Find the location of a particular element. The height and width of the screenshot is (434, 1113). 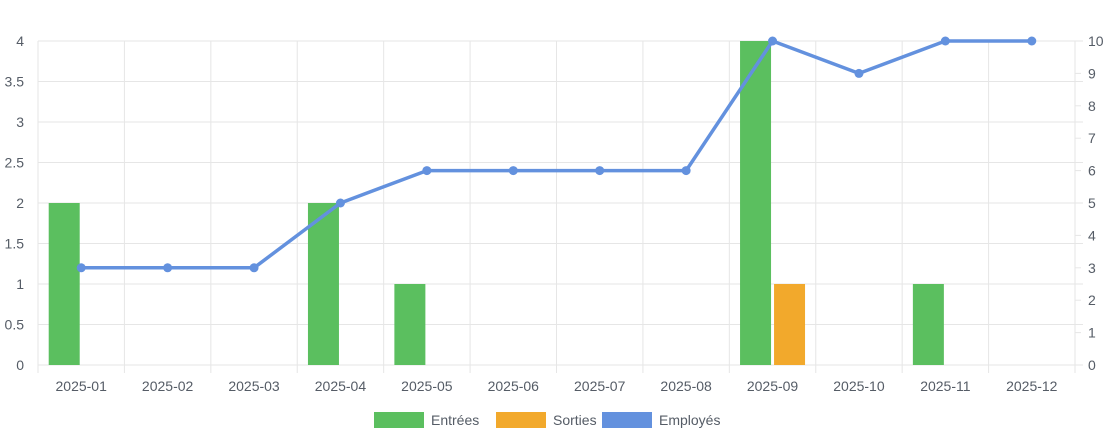

y-right-tick-label: 7 is located at coordinates (1092, 138).